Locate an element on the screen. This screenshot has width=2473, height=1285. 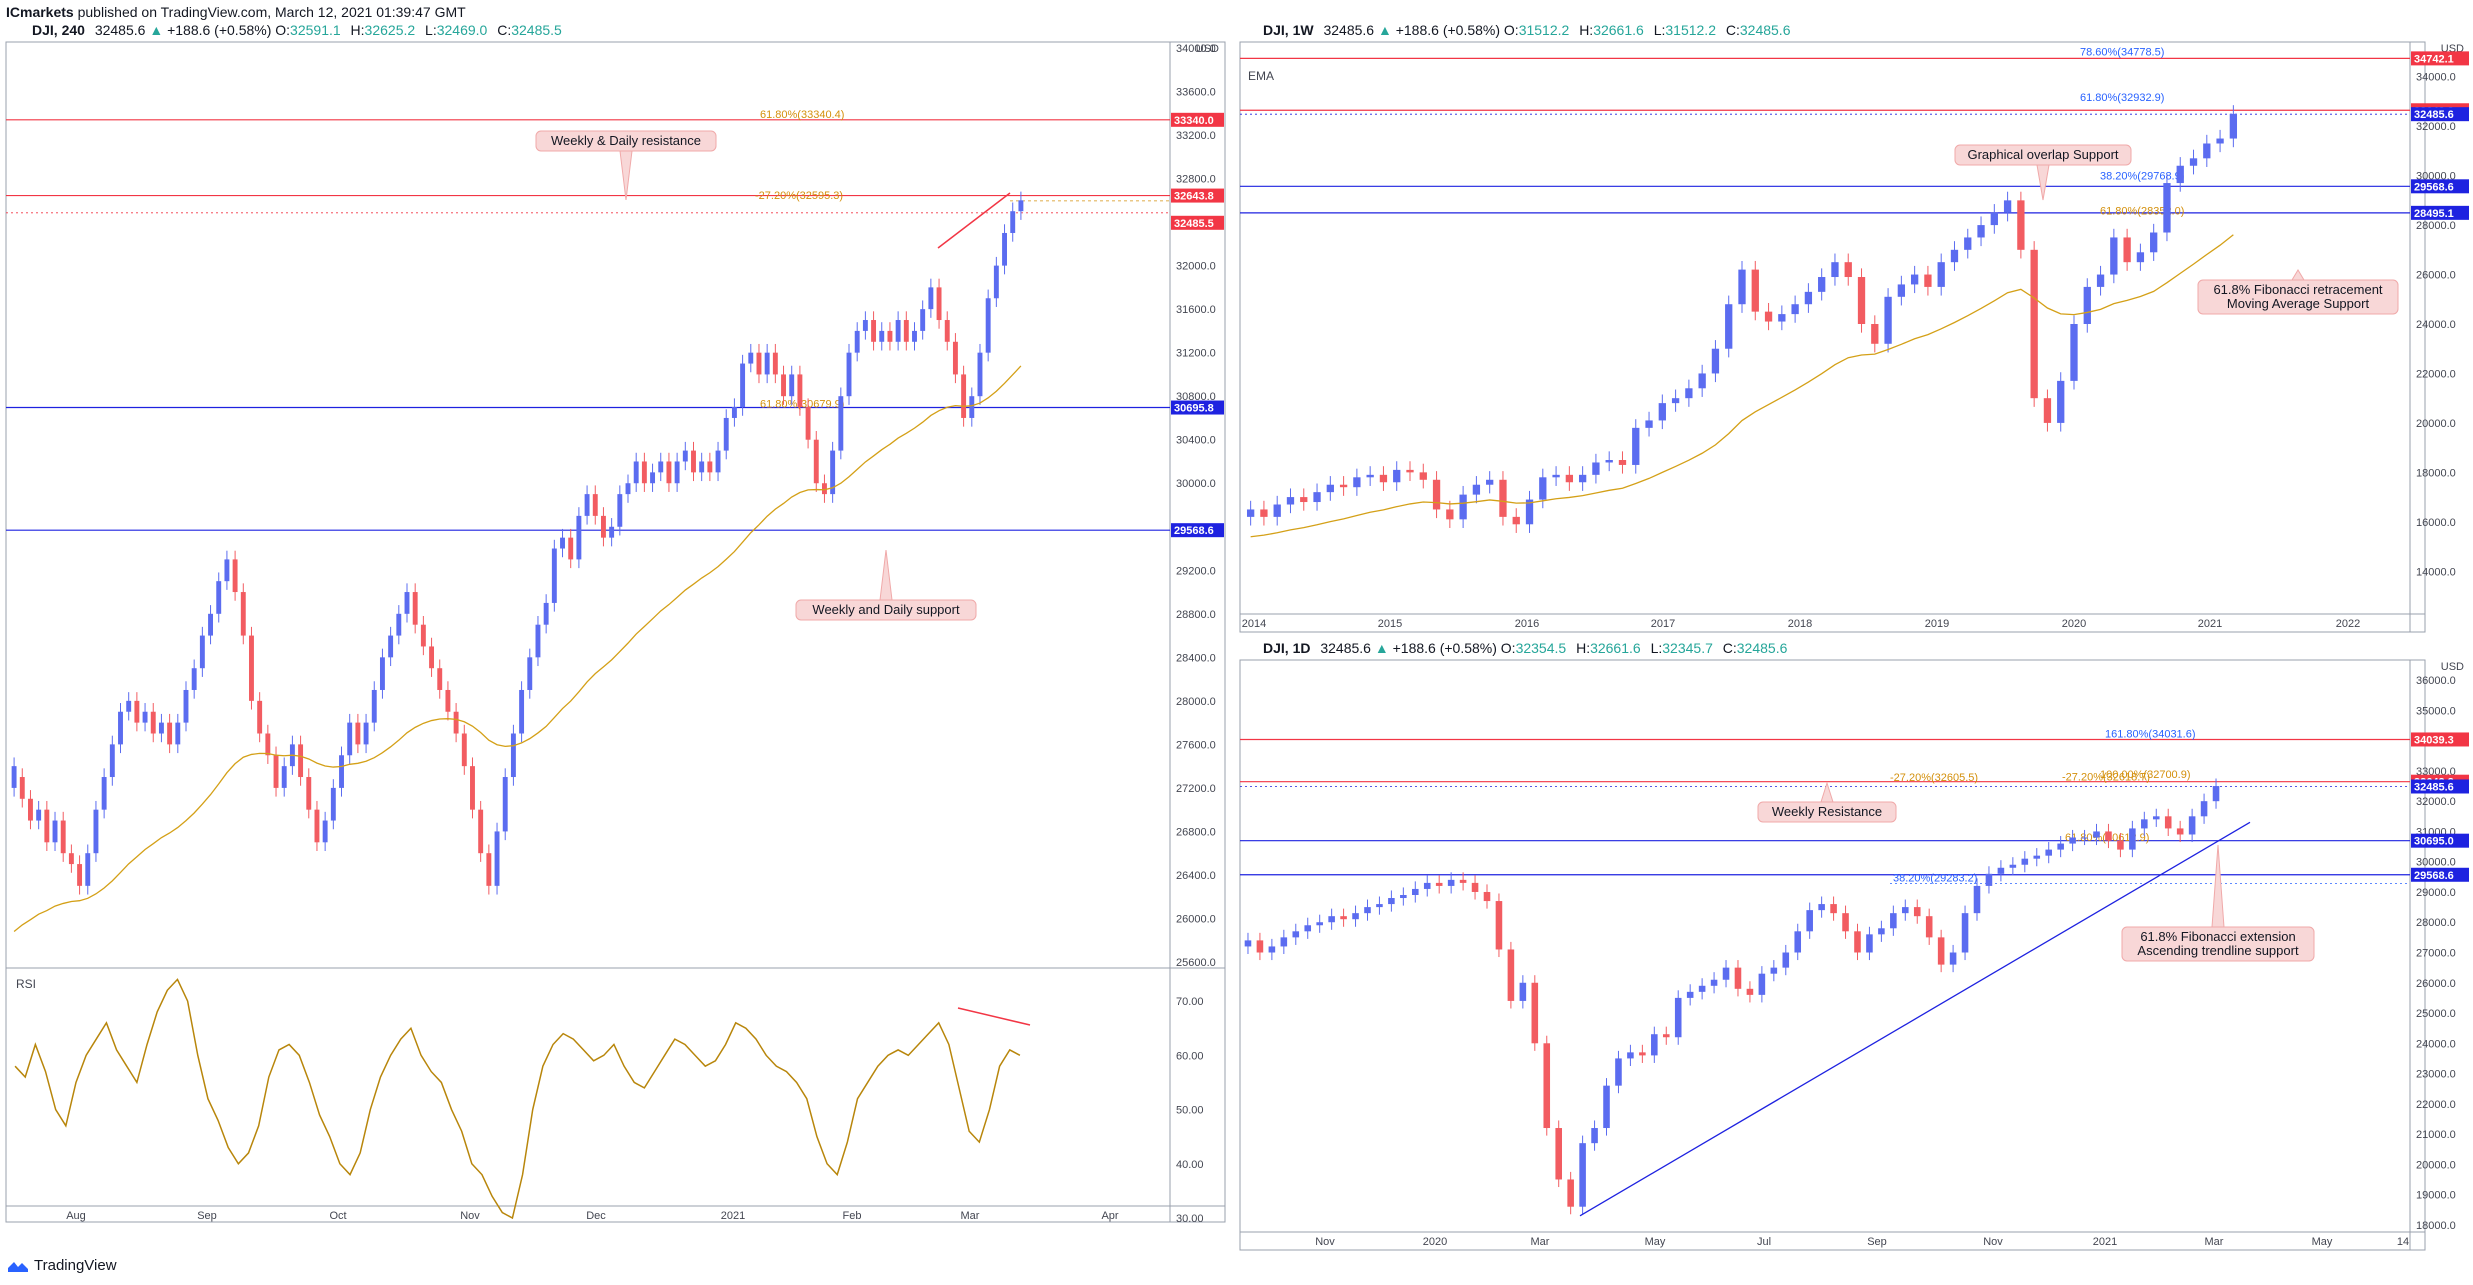
fib-label: 38.20%(29768.9) is located at coordinates (2142, 176).